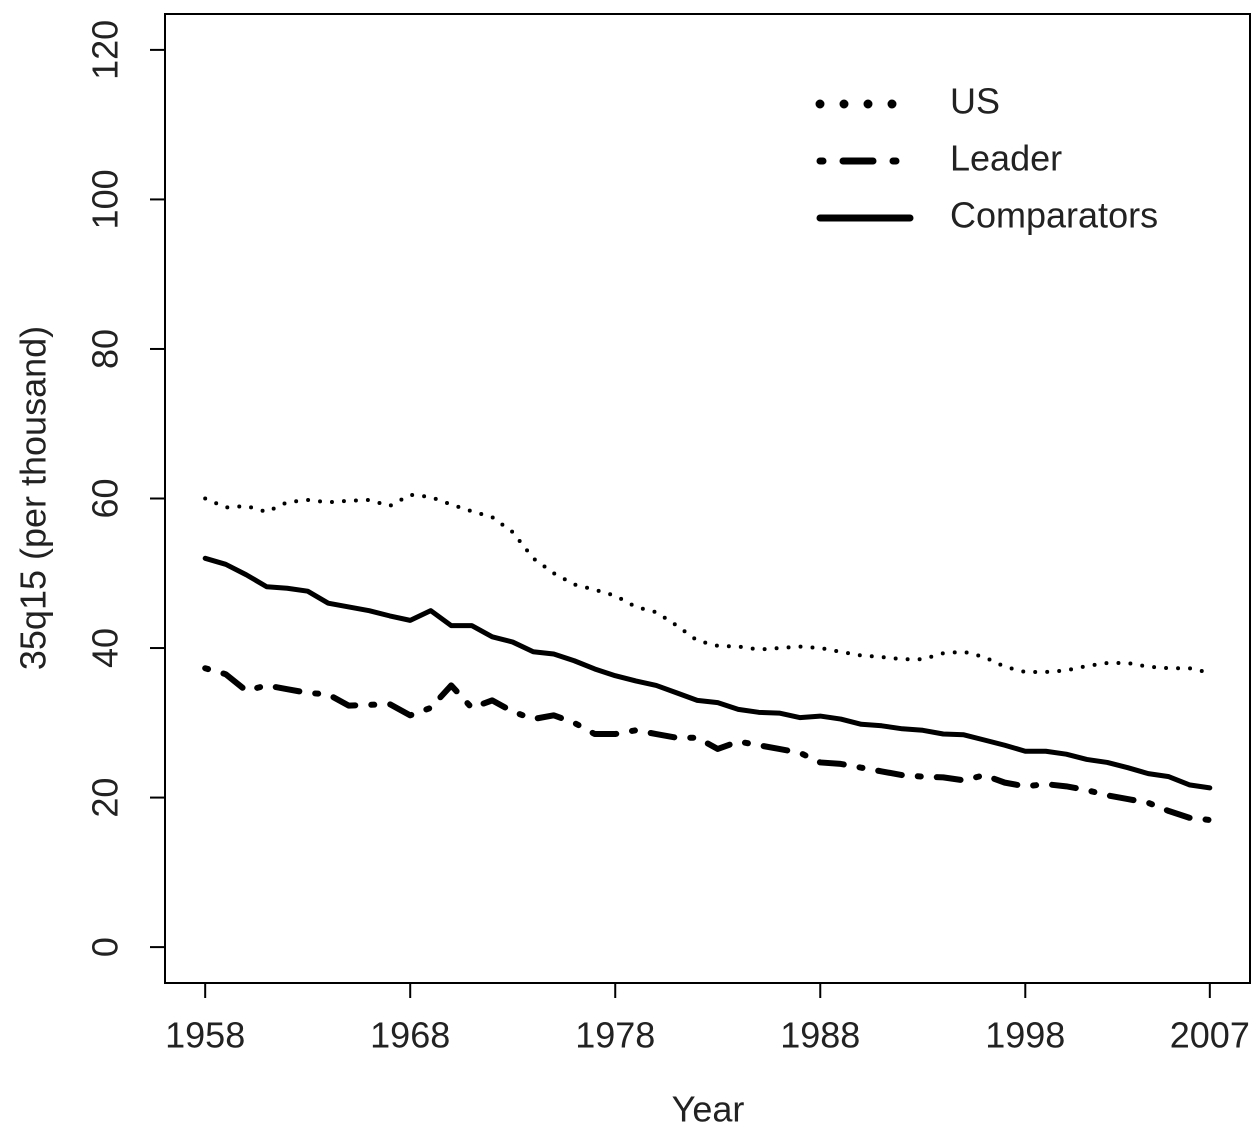 The height and width of the screenshot is (1131, 1259). Describe the element at coordinates (1025, 1035) in the screenshot. I see `x-tick-label: 1998` at that location.